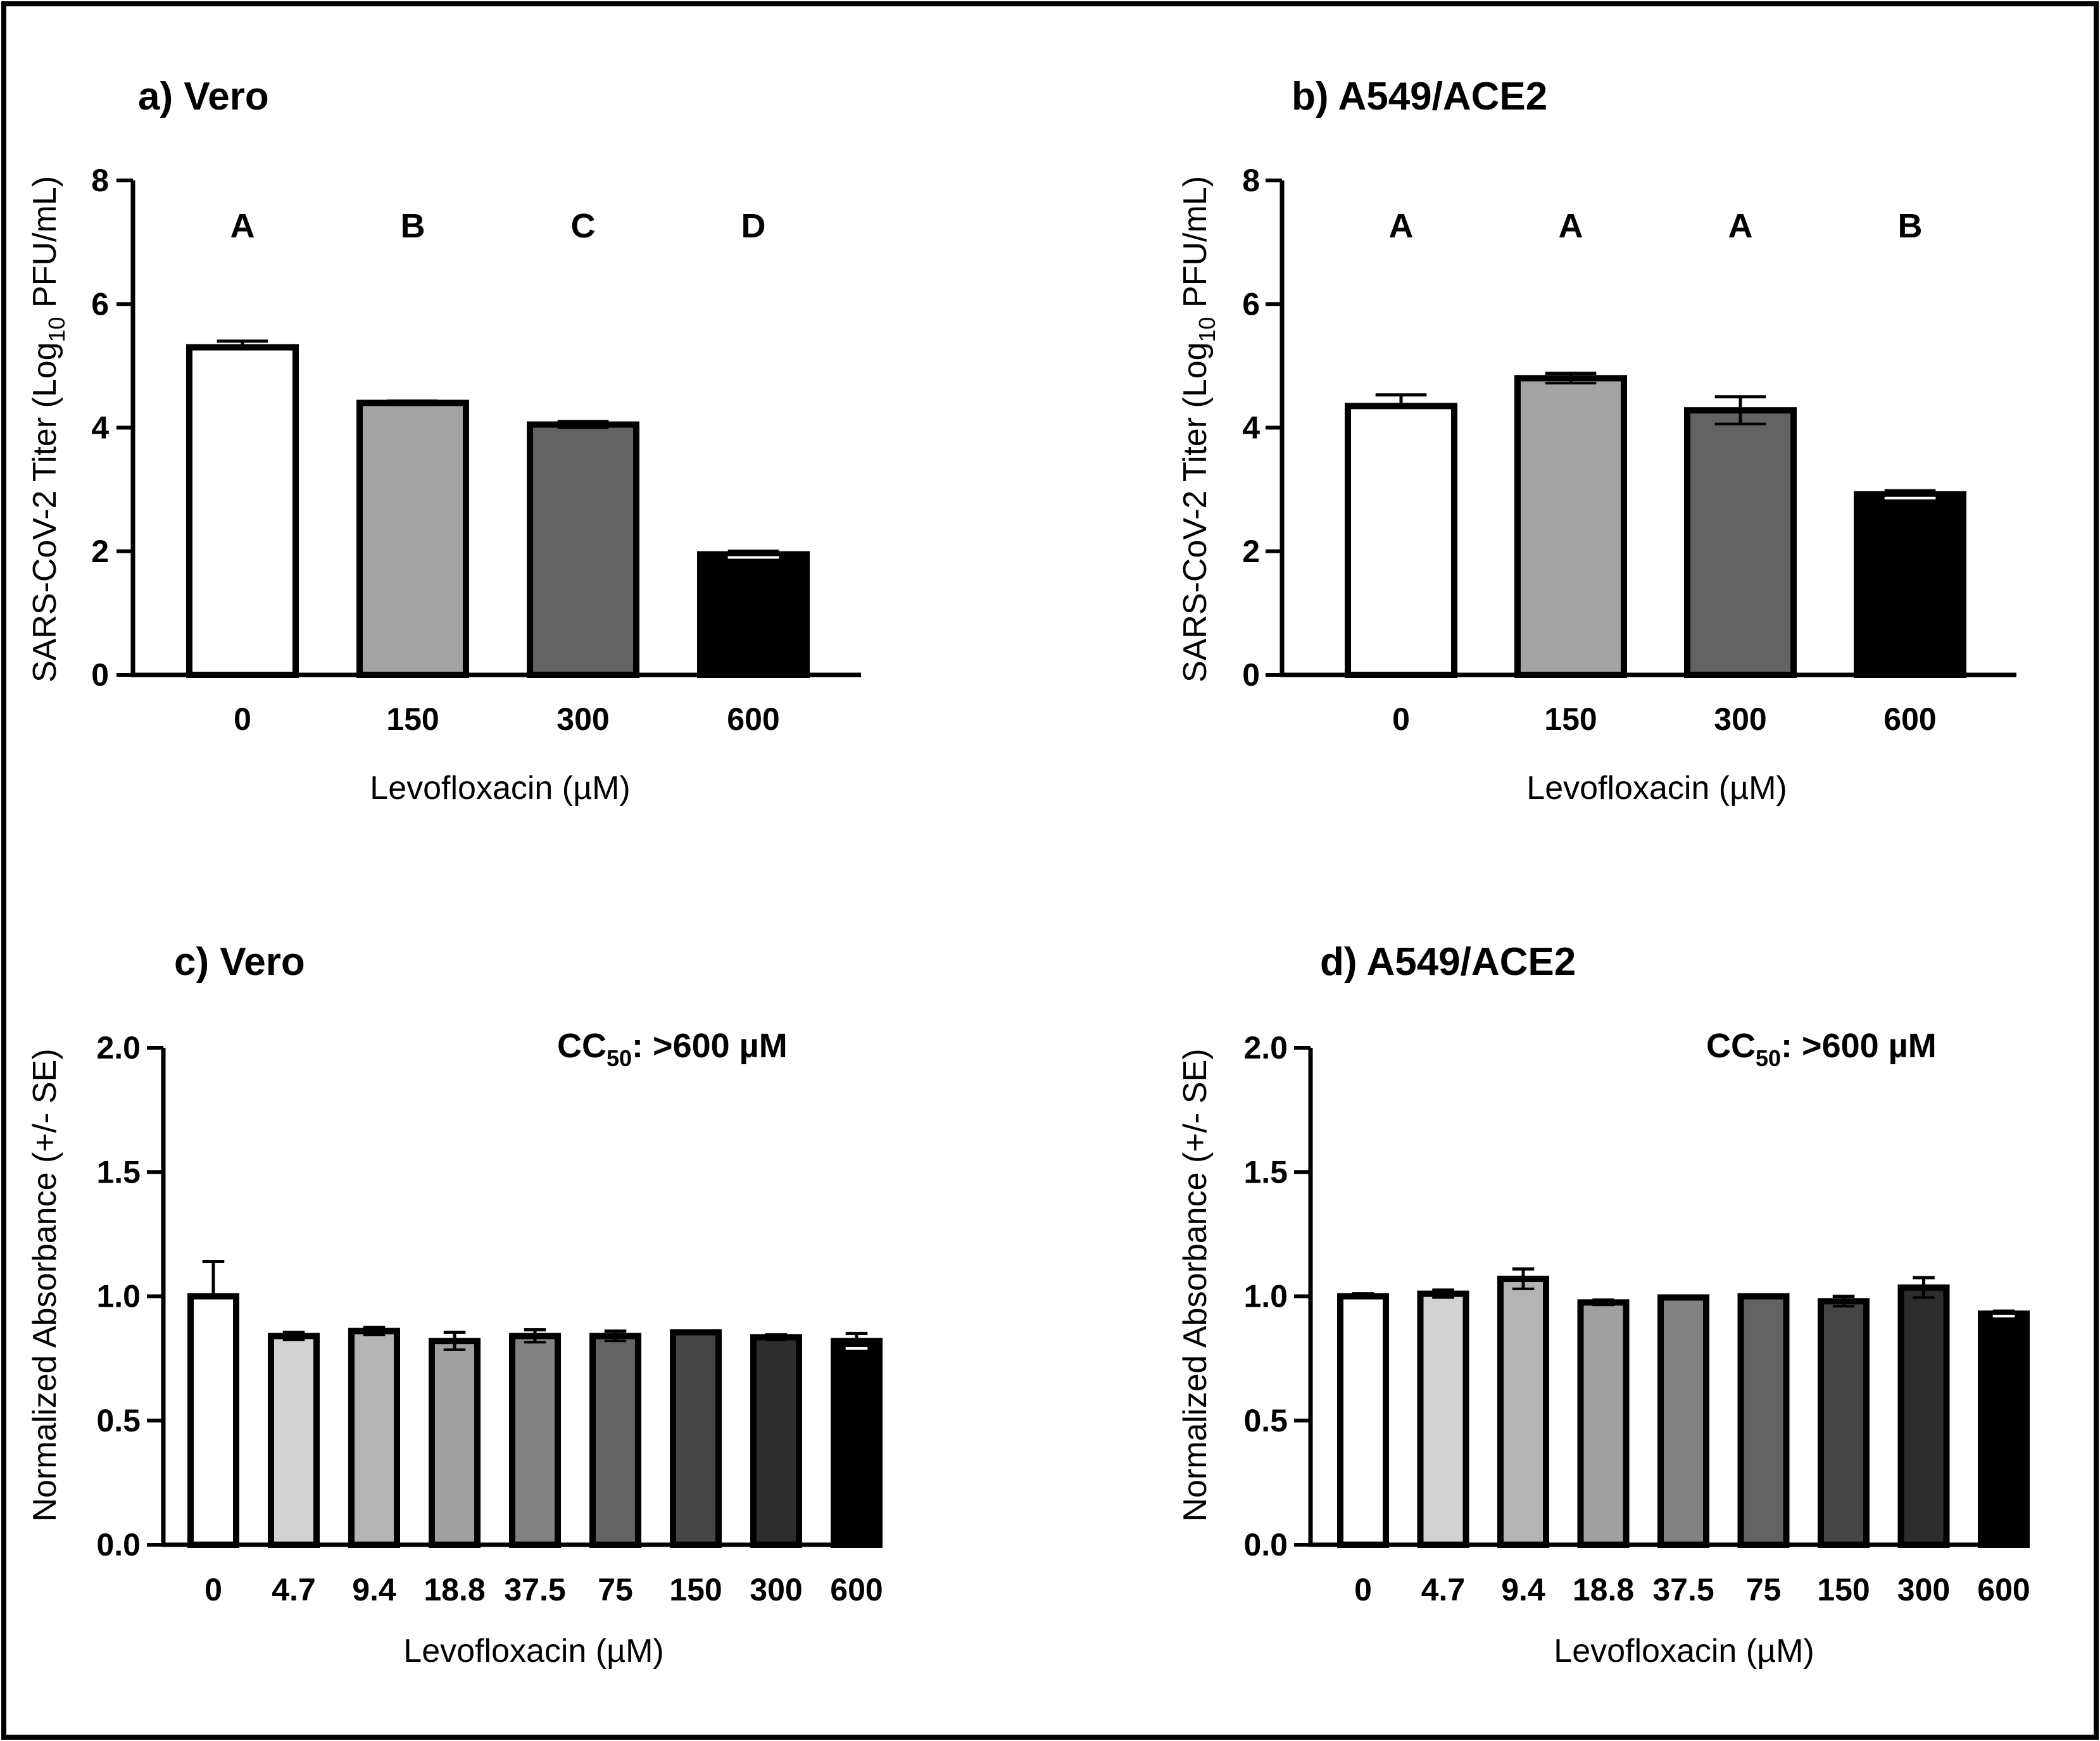 This screenshot has height=1741, width=2100. I want to click on panel-a-y-tick-label: 4, so click(100, 428).